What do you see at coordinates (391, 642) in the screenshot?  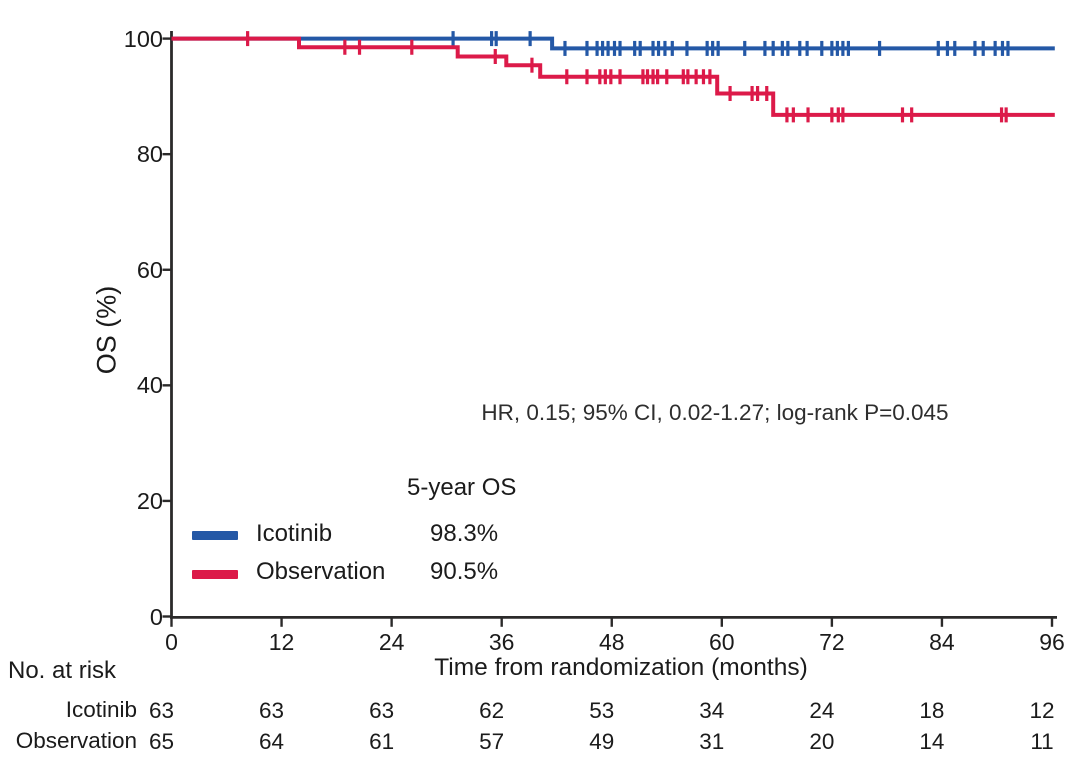 I see `x-tick-label: 24` at bounding box center [391, 642].